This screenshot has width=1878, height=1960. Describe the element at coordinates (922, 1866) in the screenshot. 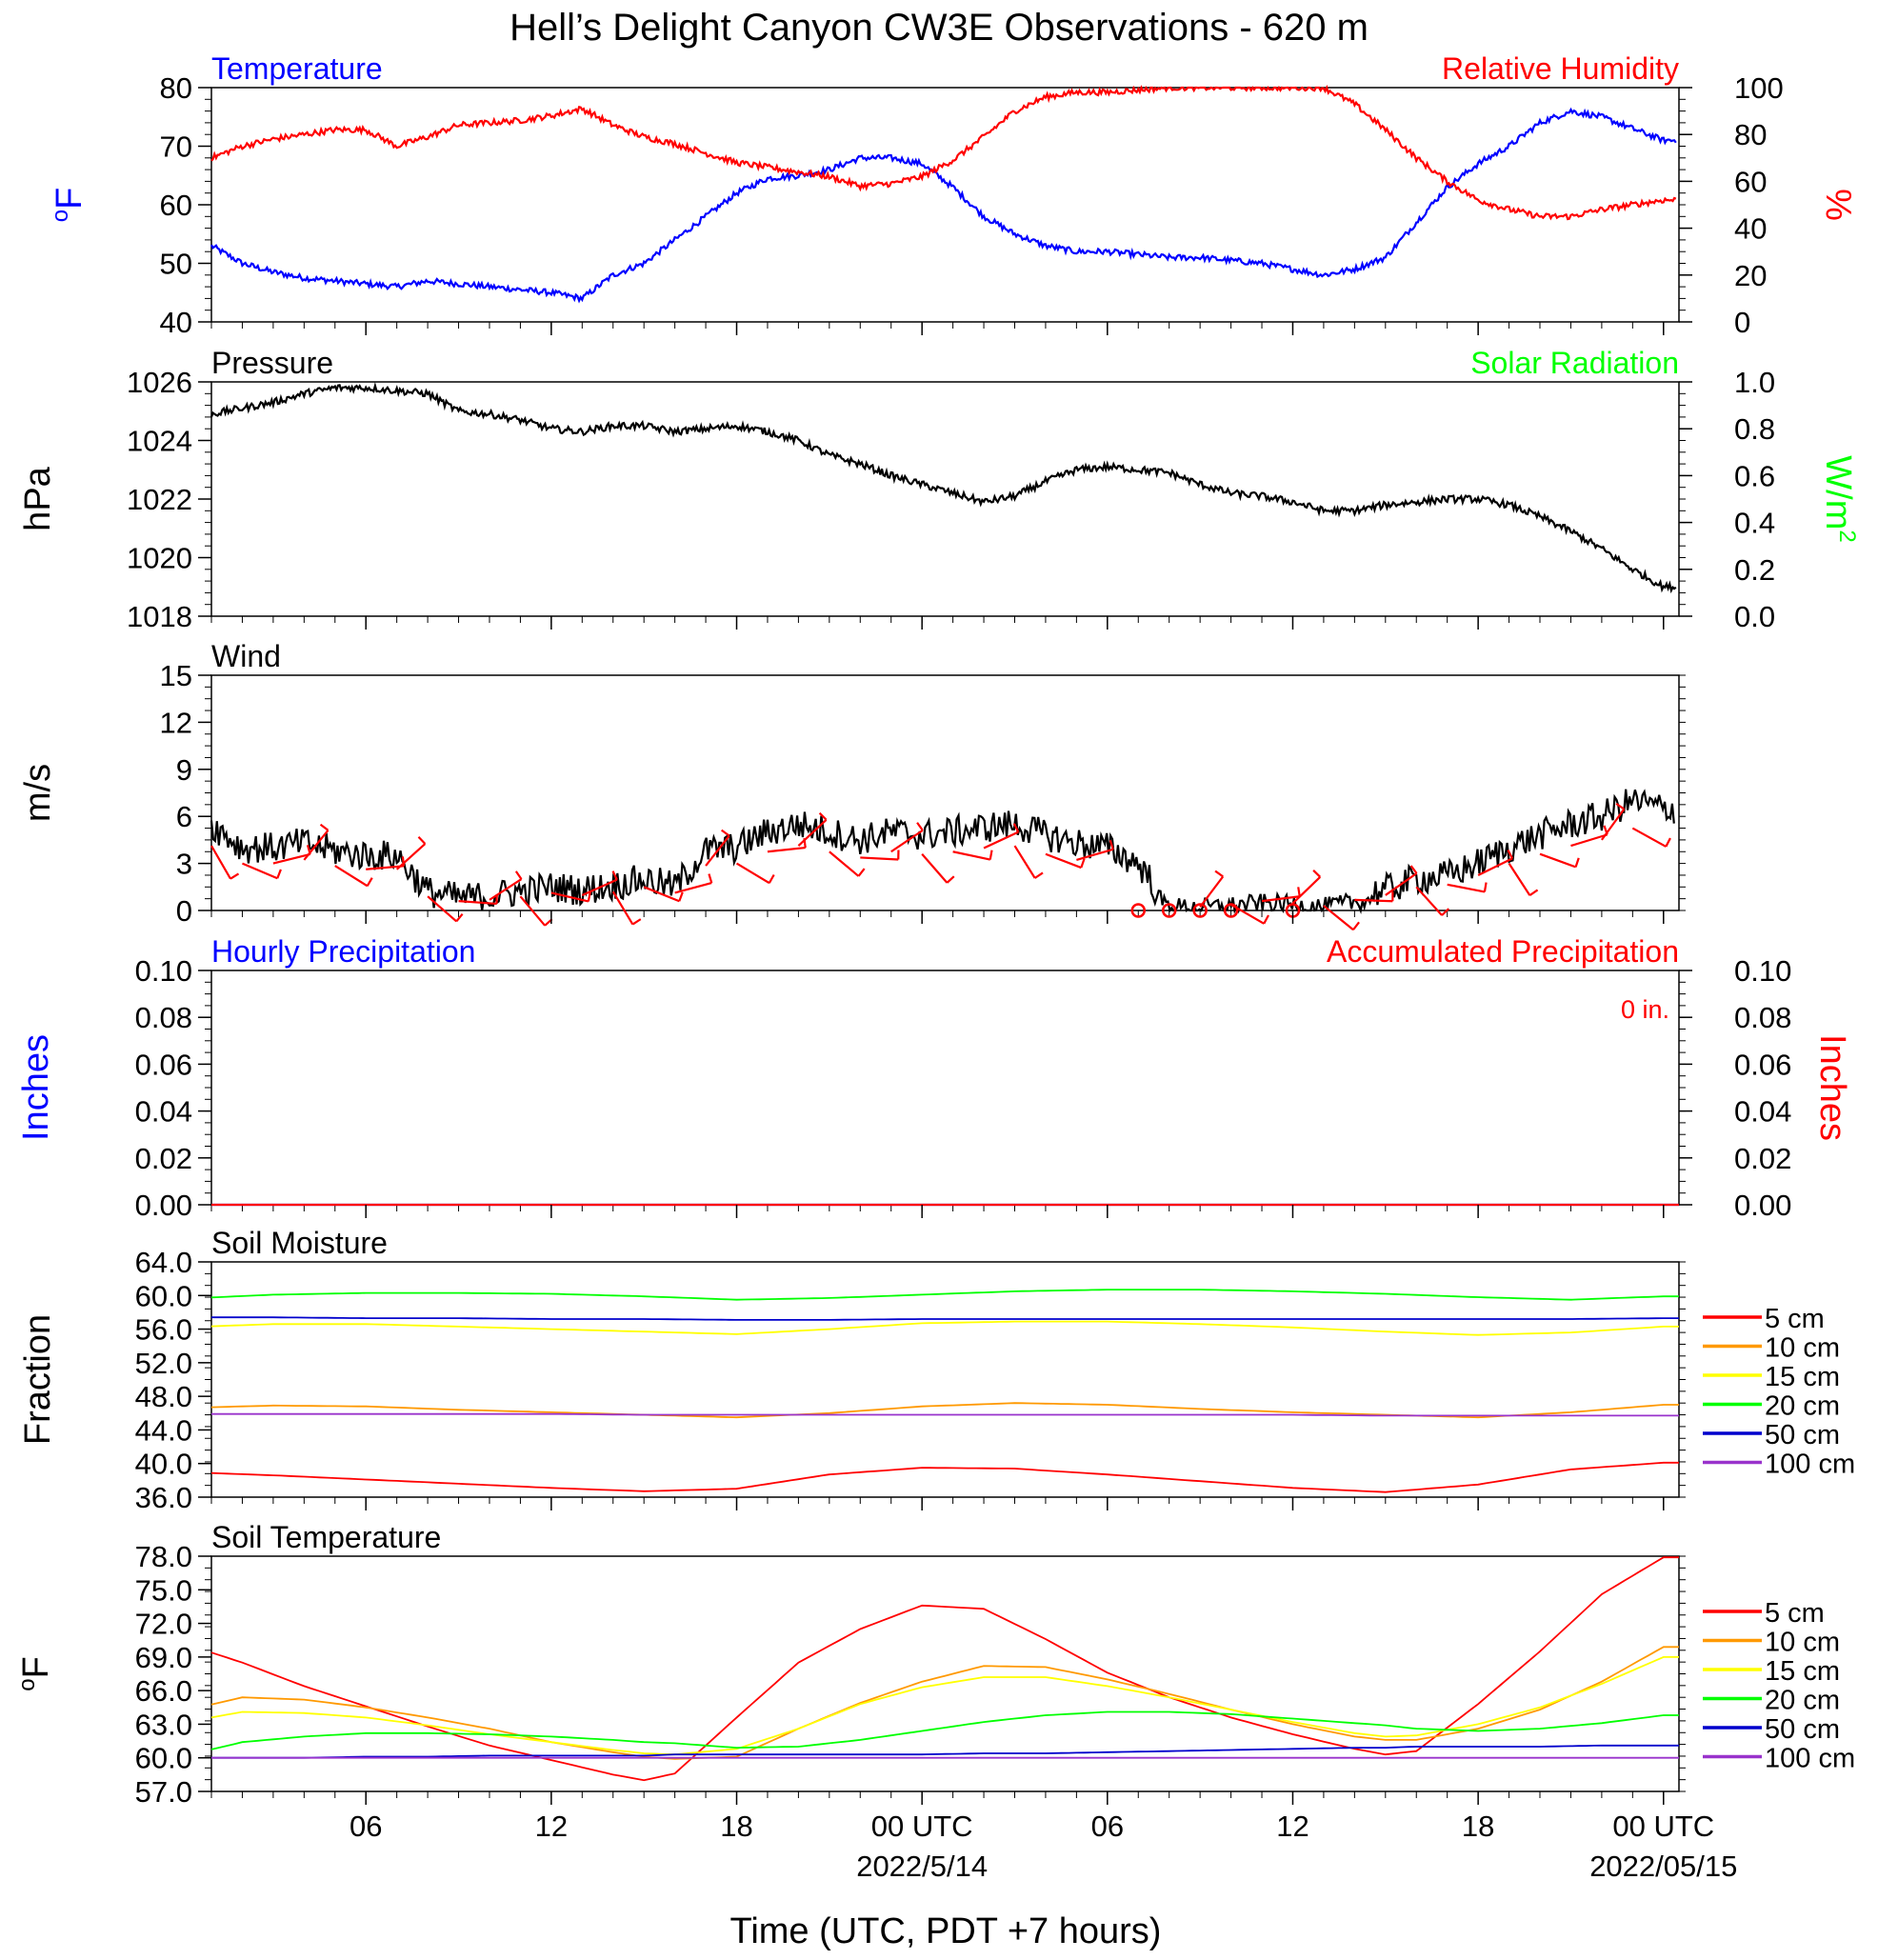

I see `date-label: 2022/5/14` at that location.